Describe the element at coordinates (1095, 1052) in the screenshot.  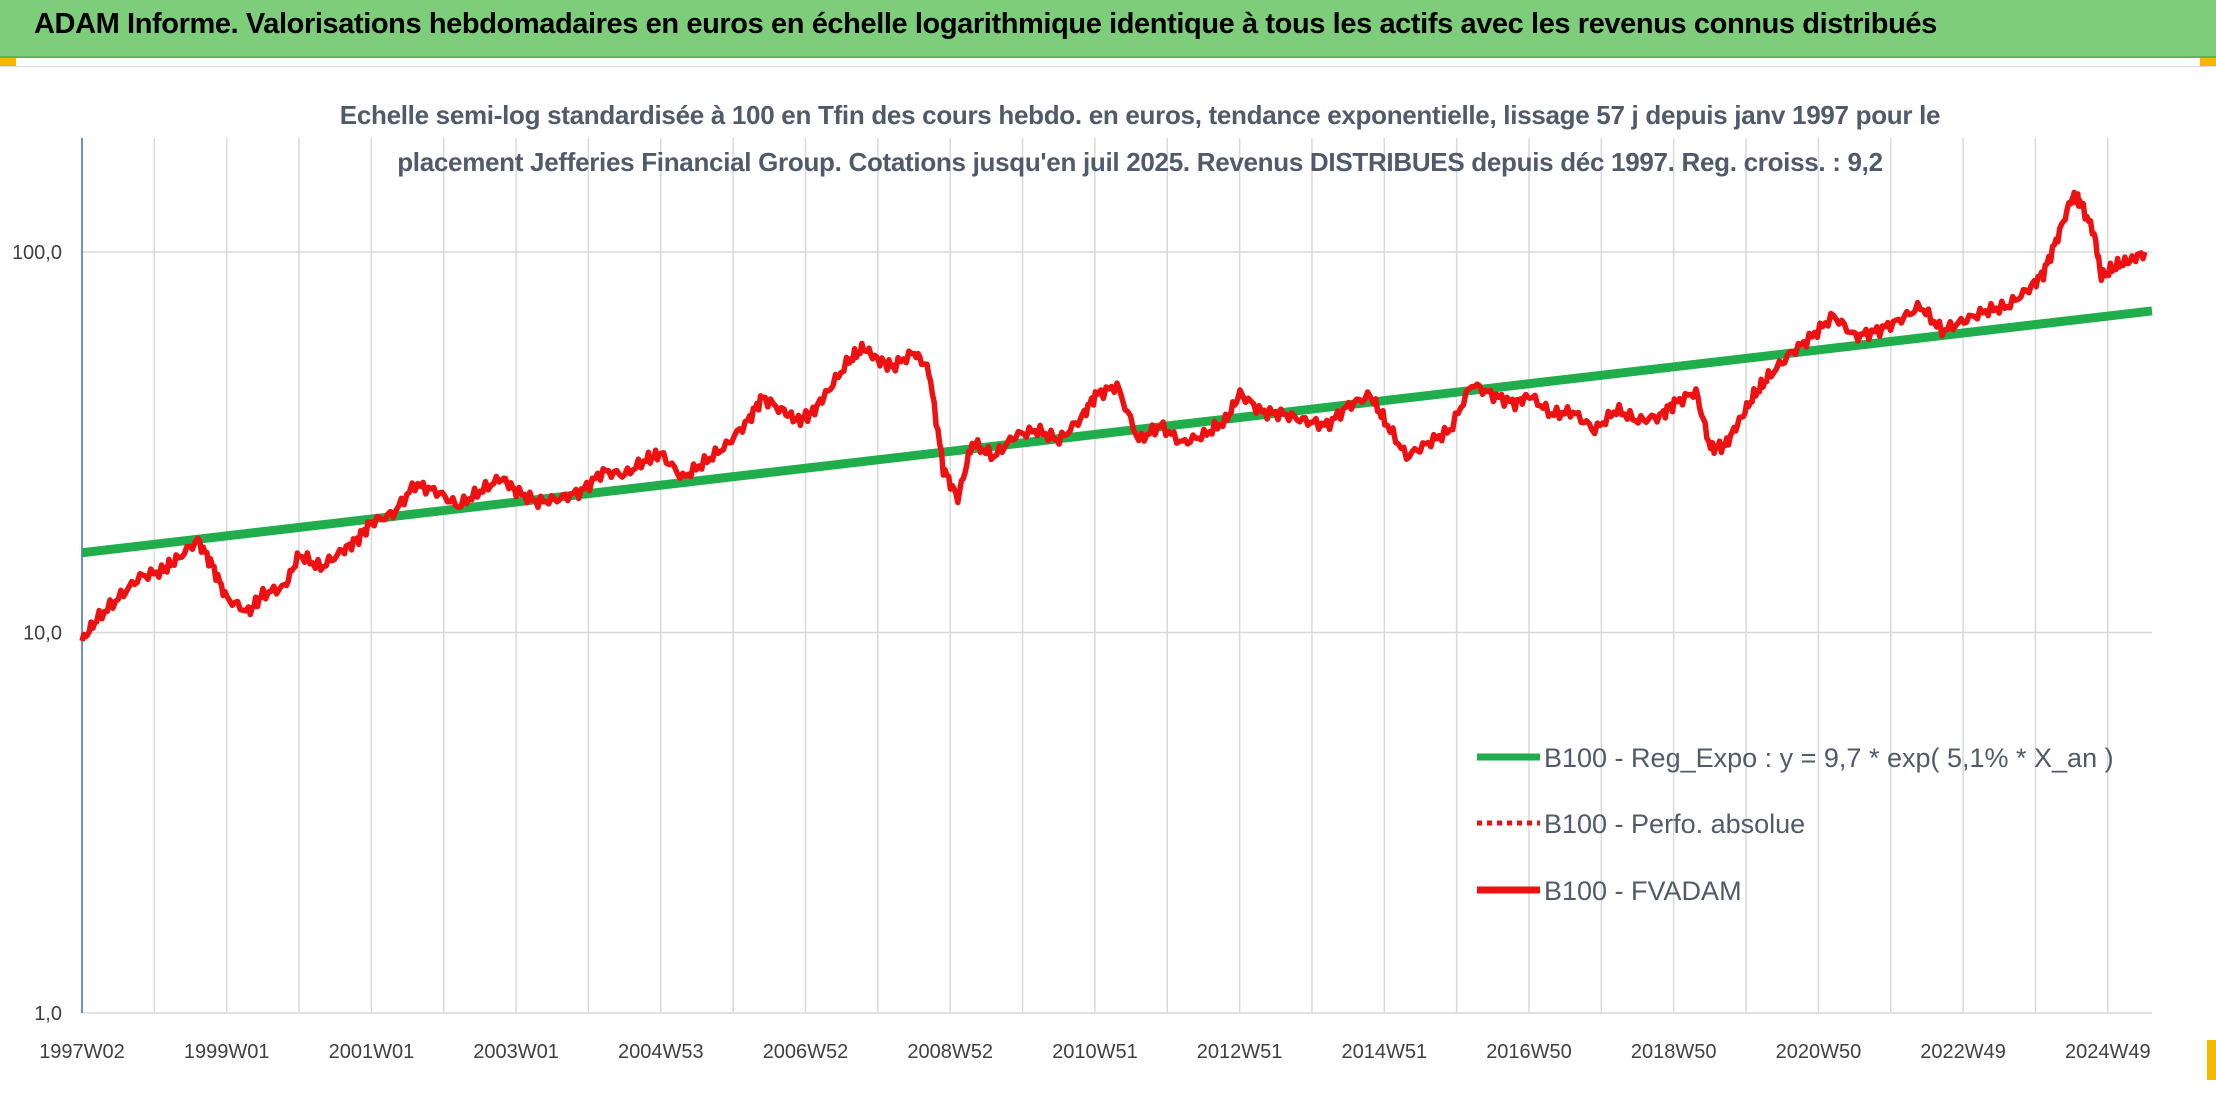
I see `x-tick-label: 2010W51` at that location.